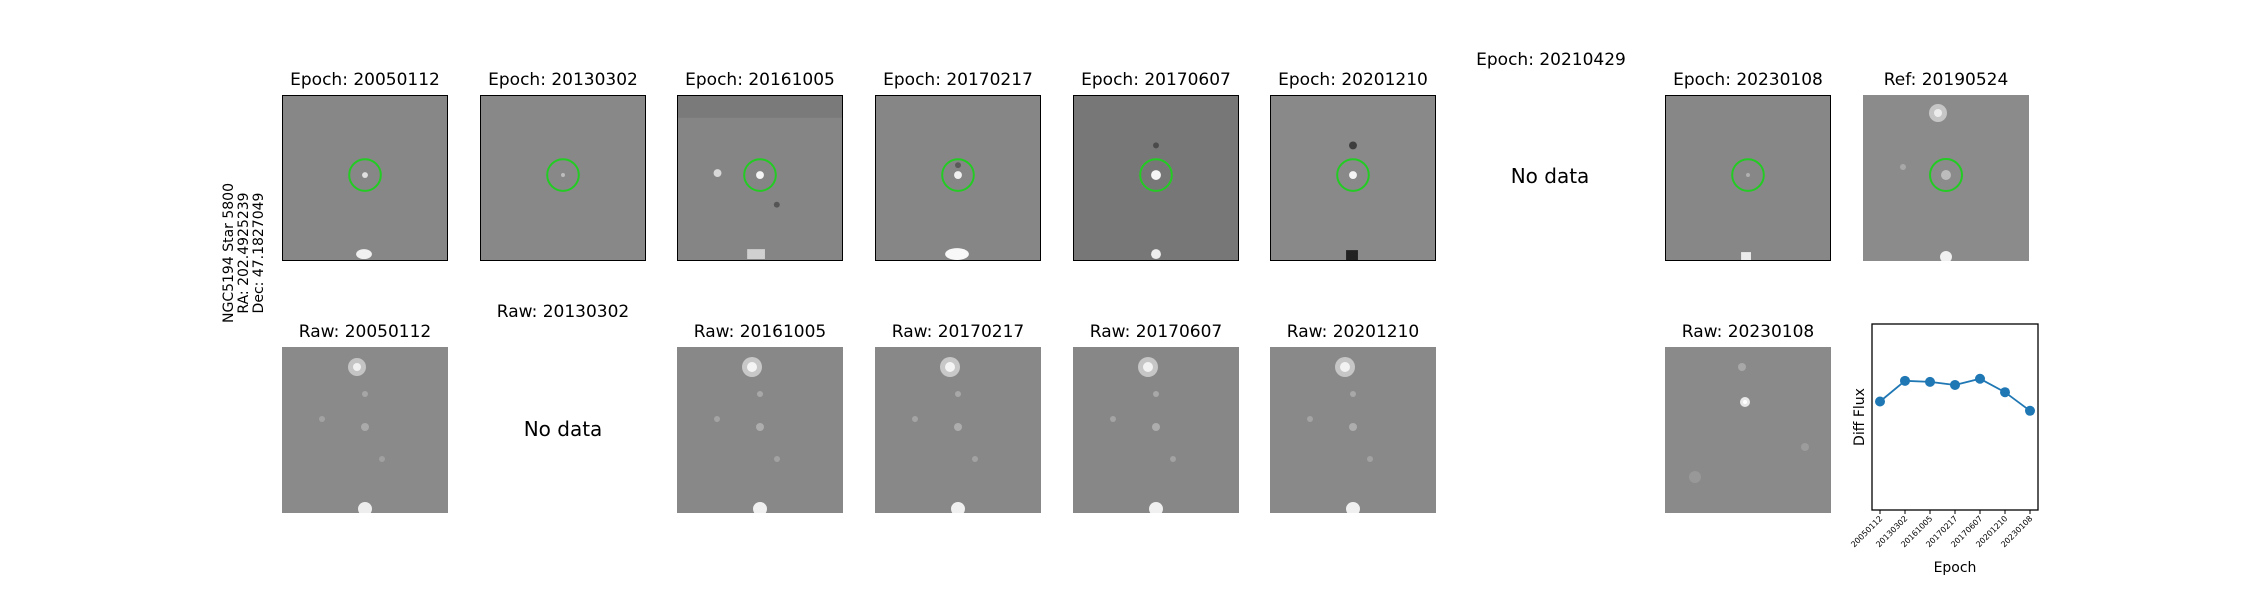 This screenshot has height=600, width=2250. I want to click on raw-title-2: Raw: 20130302, so click(563, 312).